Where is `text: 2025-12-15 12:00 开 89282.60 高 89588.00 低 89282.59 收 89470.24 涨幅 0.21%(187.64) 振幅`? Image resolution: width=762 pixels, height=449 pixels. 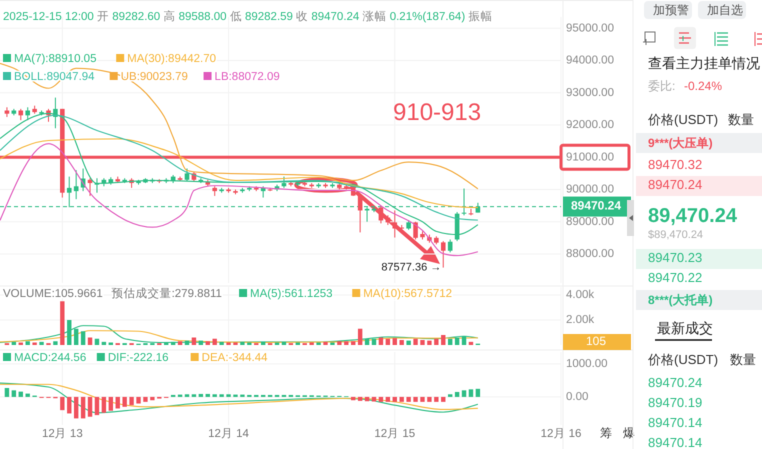 text: 2025-12-15 12:00 开 89282.60 高 89588.00 低 89282.59 收 89470.24 涨幅 0.21%(187.64) 振幅 is located at coordinates (247, 17).